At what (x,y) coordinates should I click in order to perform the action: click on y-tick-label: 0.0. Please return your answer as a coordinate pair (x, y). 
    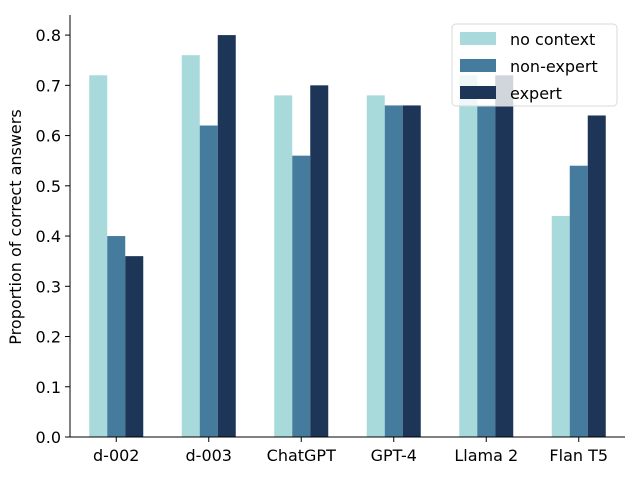
    Looking at the image, I should click on (48, 437).